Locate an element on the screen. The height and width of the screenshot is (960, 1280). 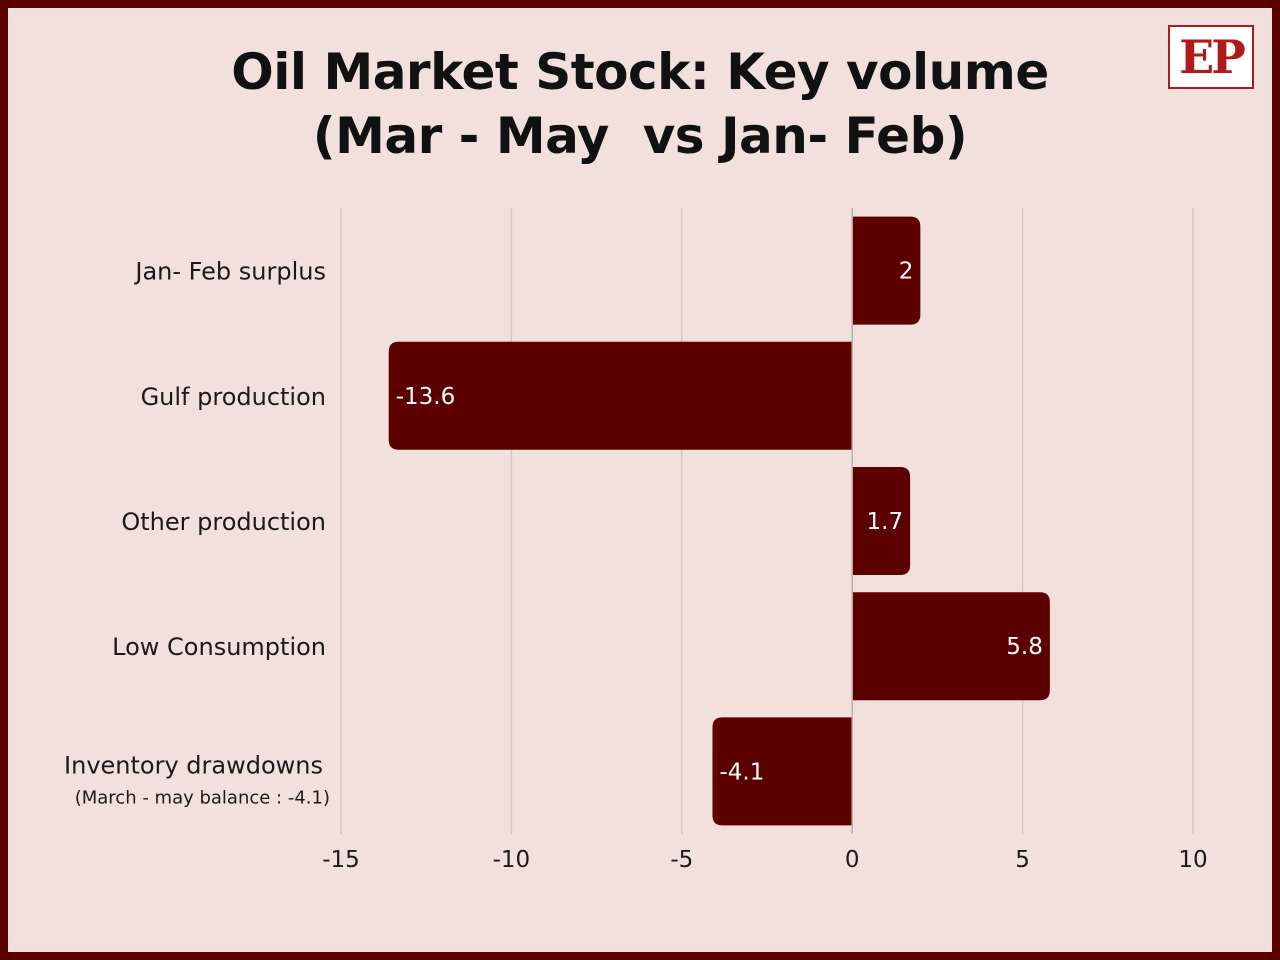
data-label: -4.1 is located at coordinates (741, 772).